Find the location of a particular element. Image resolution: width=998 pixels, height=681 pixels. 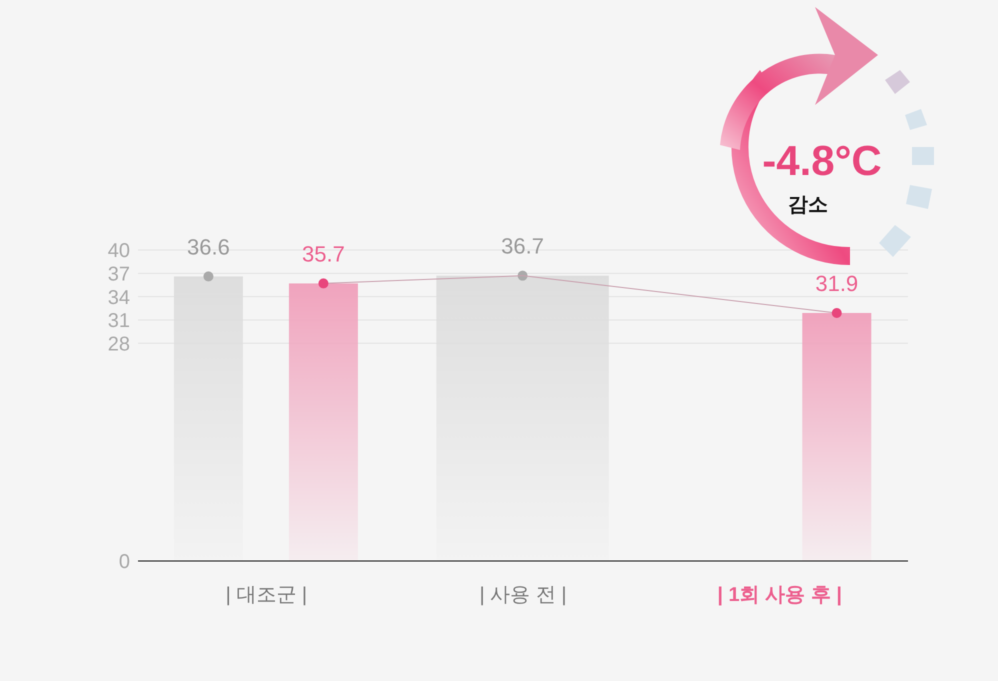

y-tick-label: 40 is located at coordinates (119, 251).